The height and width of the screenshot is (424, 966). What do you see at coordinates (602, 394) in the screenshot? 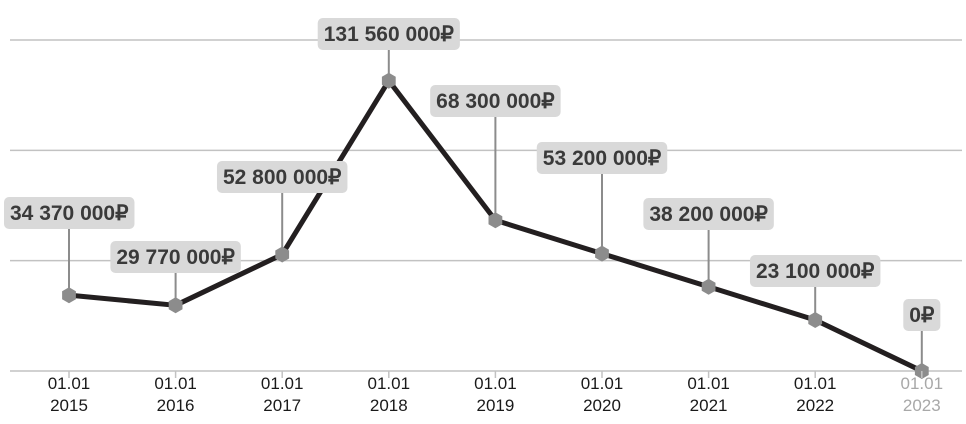
I see `x-tick-label: 01.01 2020` at bounding box center [602, 394].